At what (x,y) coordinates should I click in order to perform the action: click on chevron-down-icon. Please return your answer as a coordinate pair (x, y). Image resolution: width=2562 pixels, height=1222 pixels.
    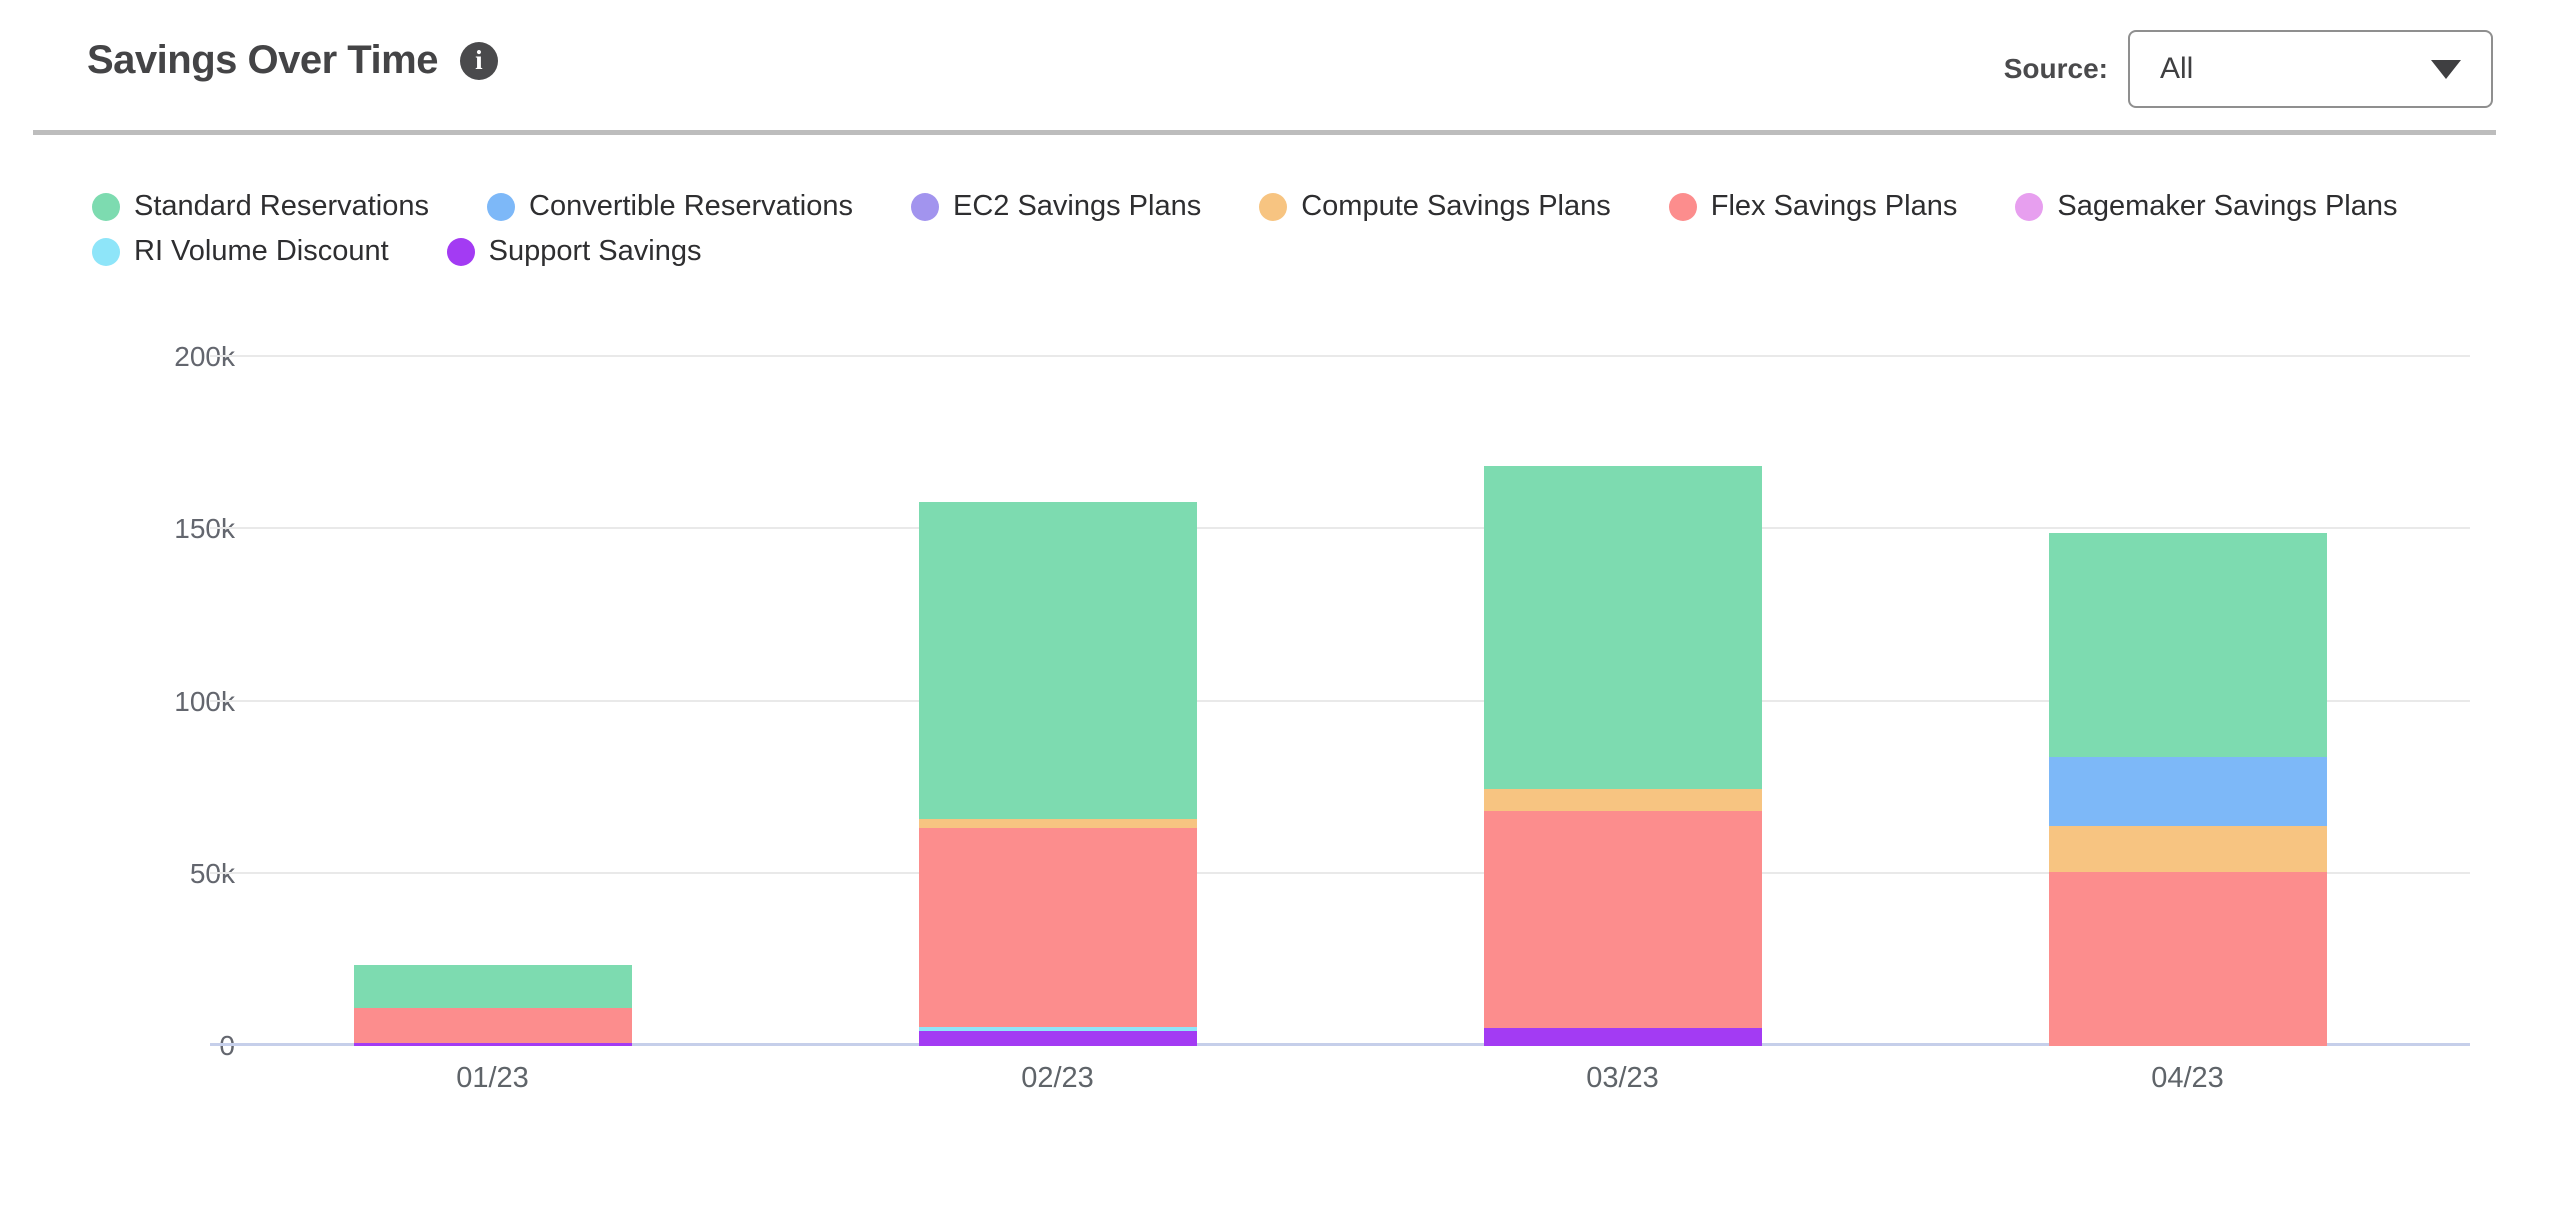
    Looking at the image, I should click on (2446, 69).